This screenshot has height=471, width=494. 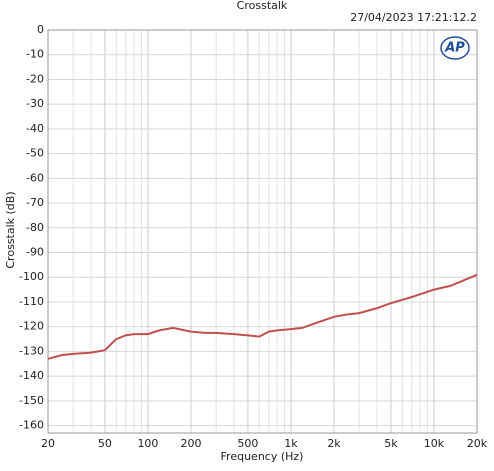 I want to click on x-tick-label: 500, so click(x=247, y=443).